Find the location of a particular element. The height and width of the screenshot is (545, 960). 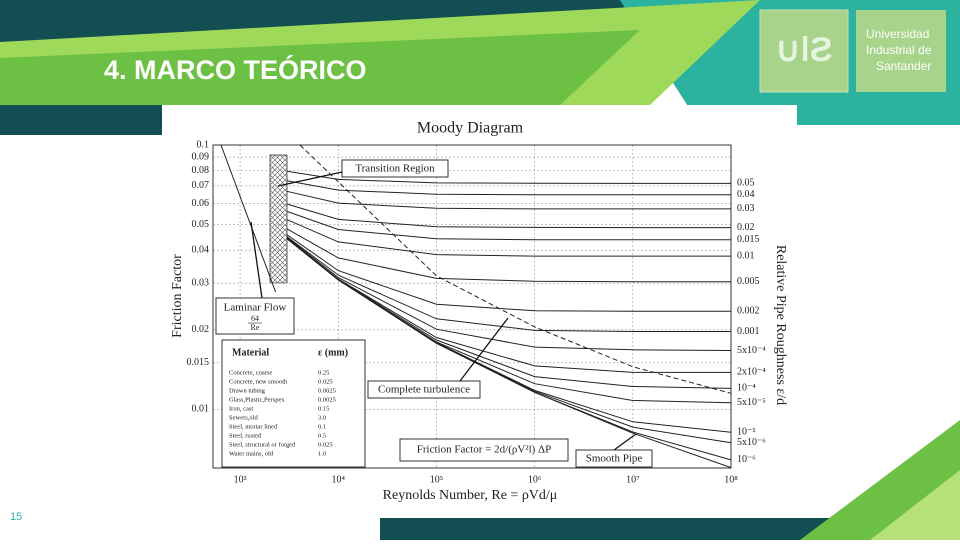

chart-title: Moody Diagram is located at coordinates (470, 128).